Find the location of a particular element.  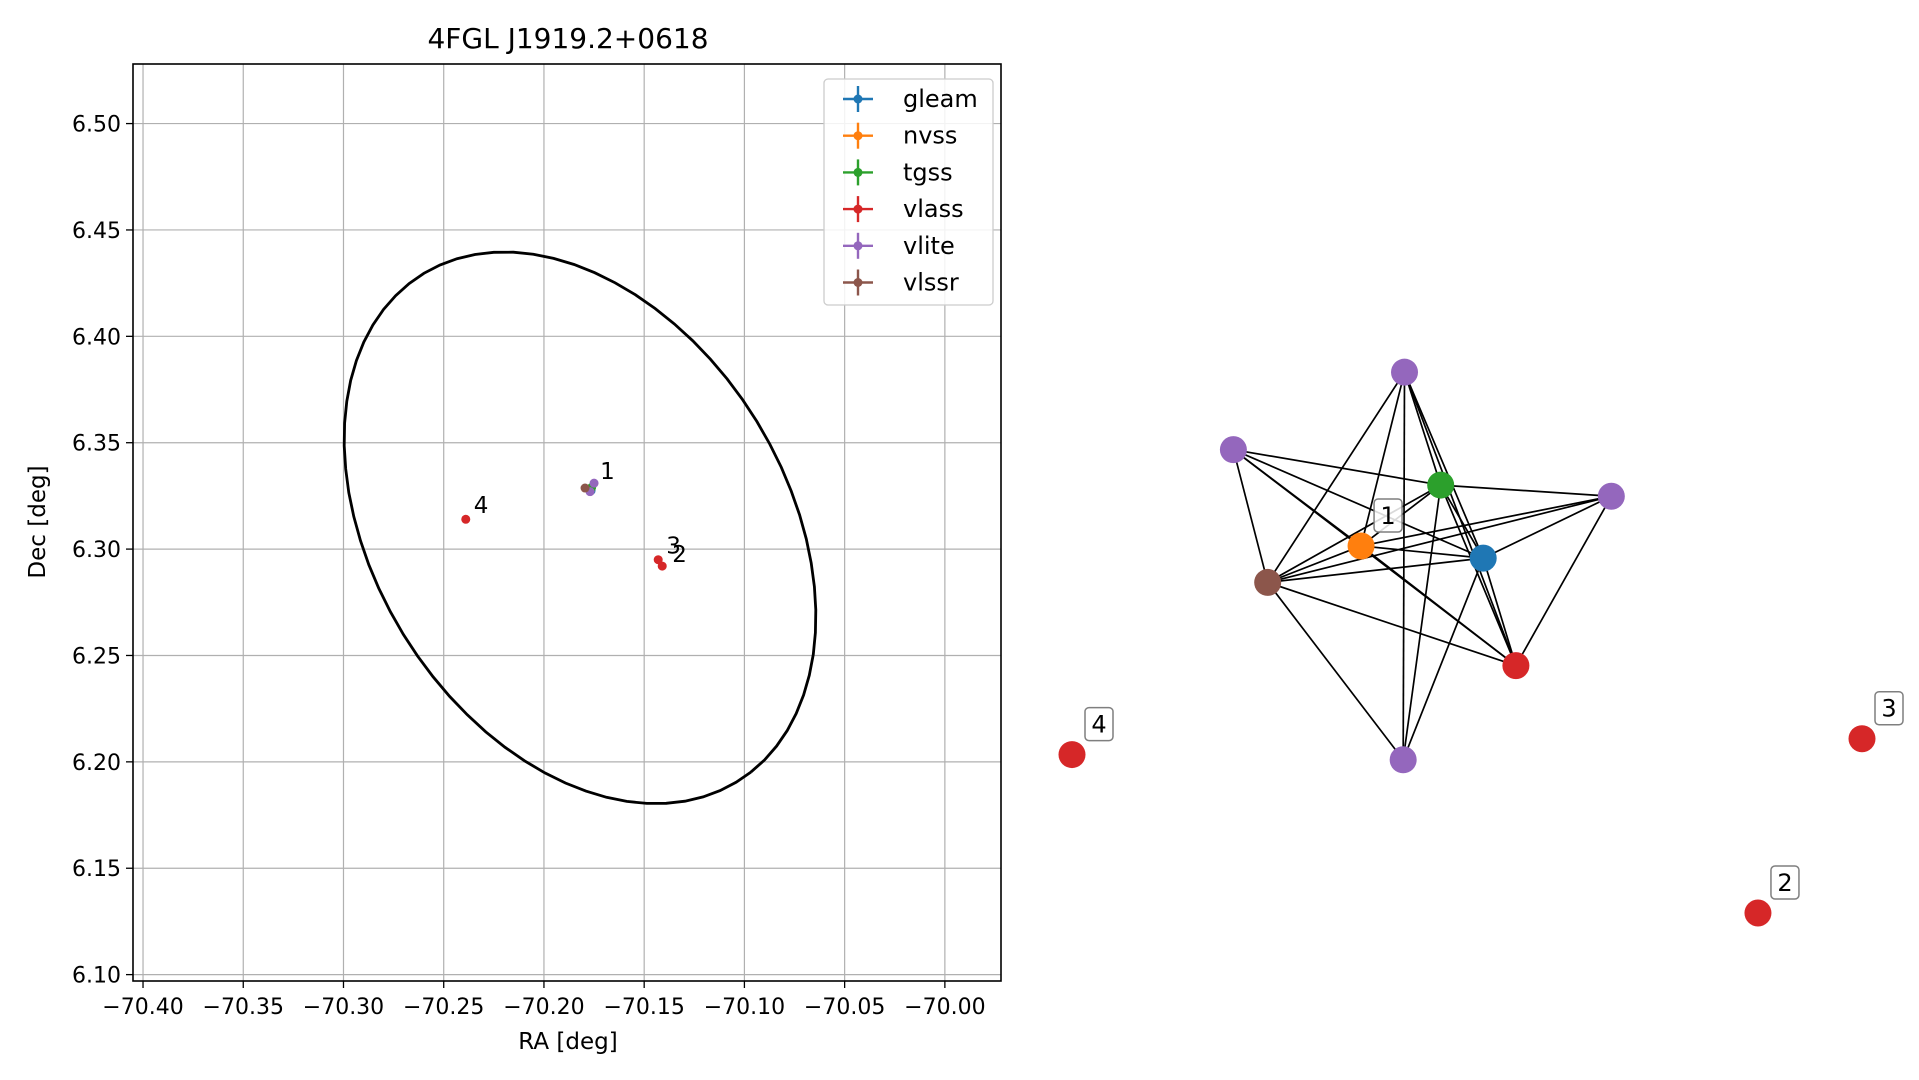

graph-node-v-bottom is located at coordinates (1403, 760).